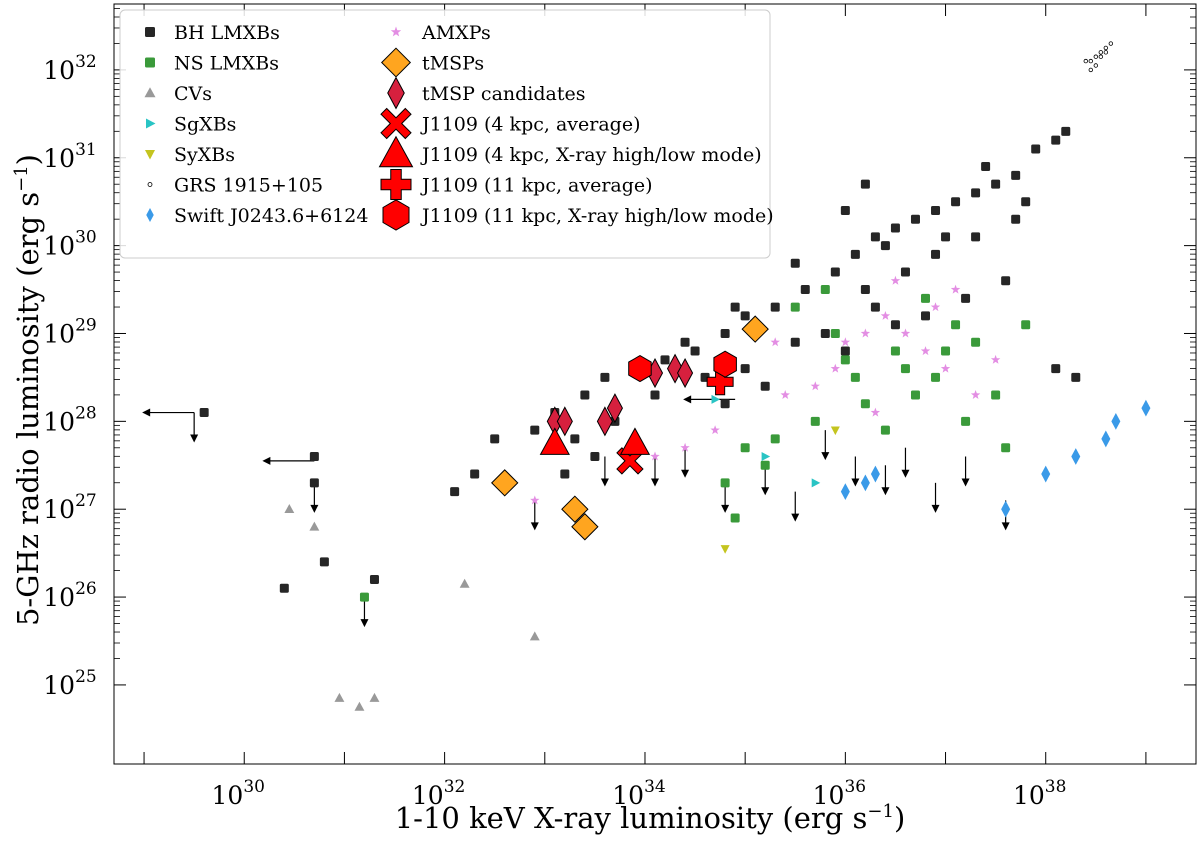 This screenshot has height=845, width=1200. Describe the element at coordinates (212, 64) in the screenshot. I see `legend-item-ns-lmxbs: NS LMXBs` at that location.